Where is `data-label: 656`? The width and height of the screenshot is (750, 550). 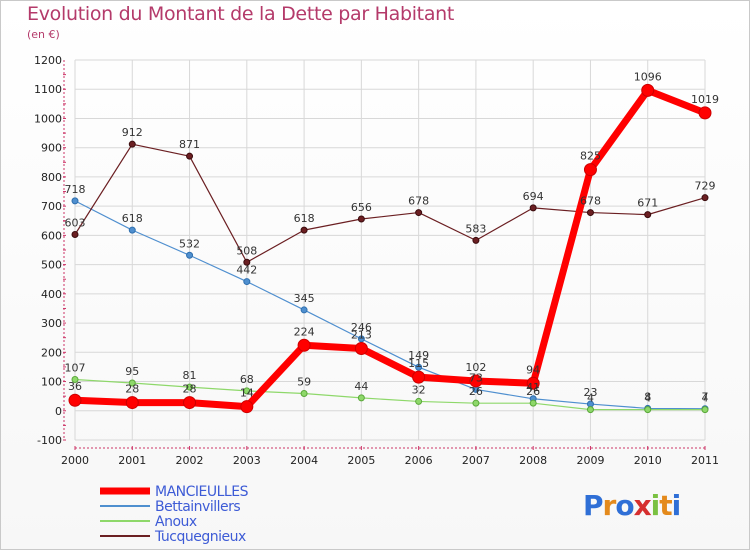
data-label: 656 is located at coordinates (361, 207).